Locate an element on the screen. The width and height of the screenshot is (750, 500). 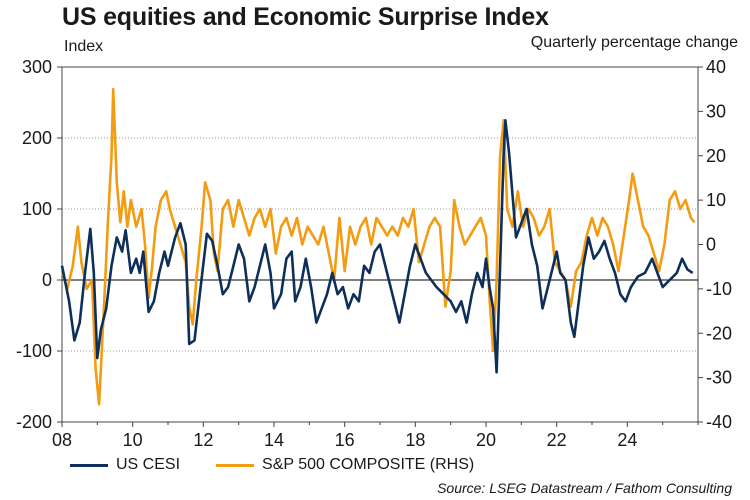
x-tick-label-2020: 20 is located at coordinates (486, 440).